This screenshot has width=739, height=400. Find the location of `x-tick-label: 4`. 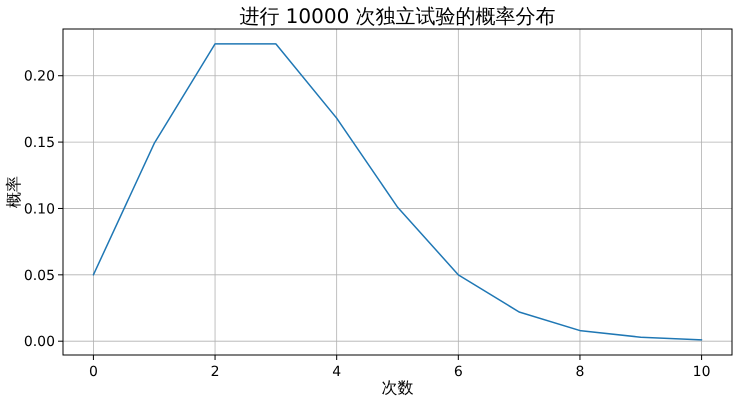

x-tick-label: 4 is located at coordinates (337, 372).